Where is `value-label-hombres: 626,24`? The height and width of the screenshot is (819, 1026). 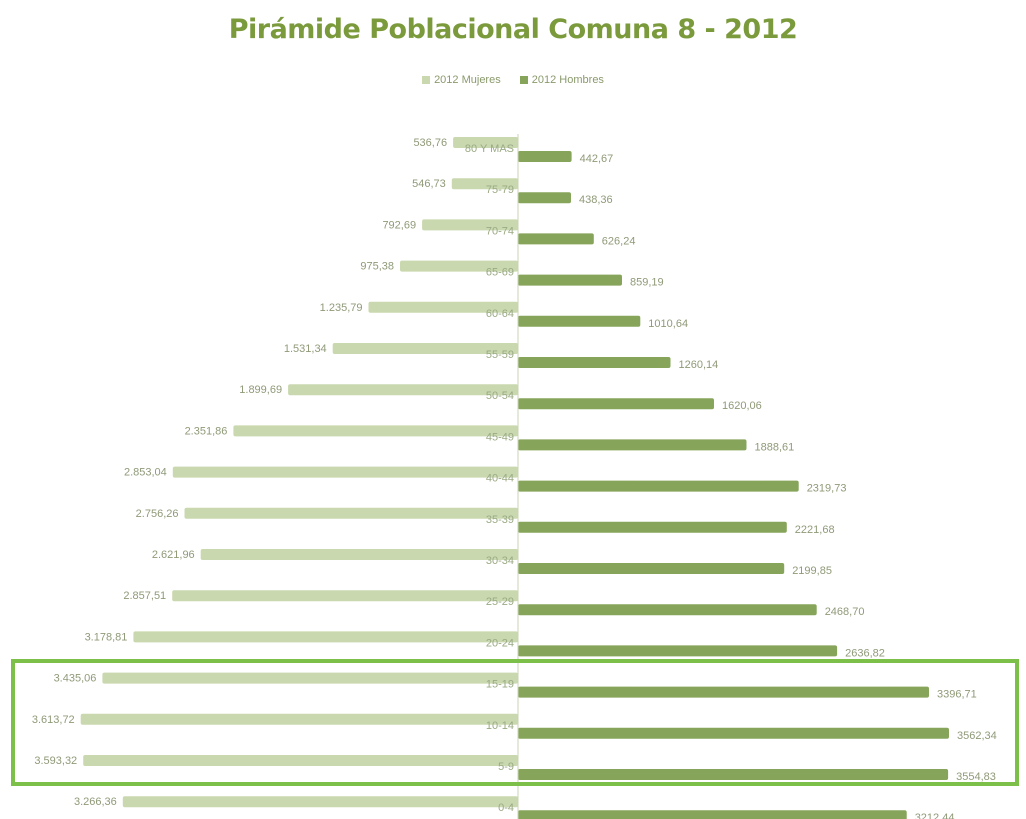
value-label-hombres: 626,24 is located at coordinates (619, 241).